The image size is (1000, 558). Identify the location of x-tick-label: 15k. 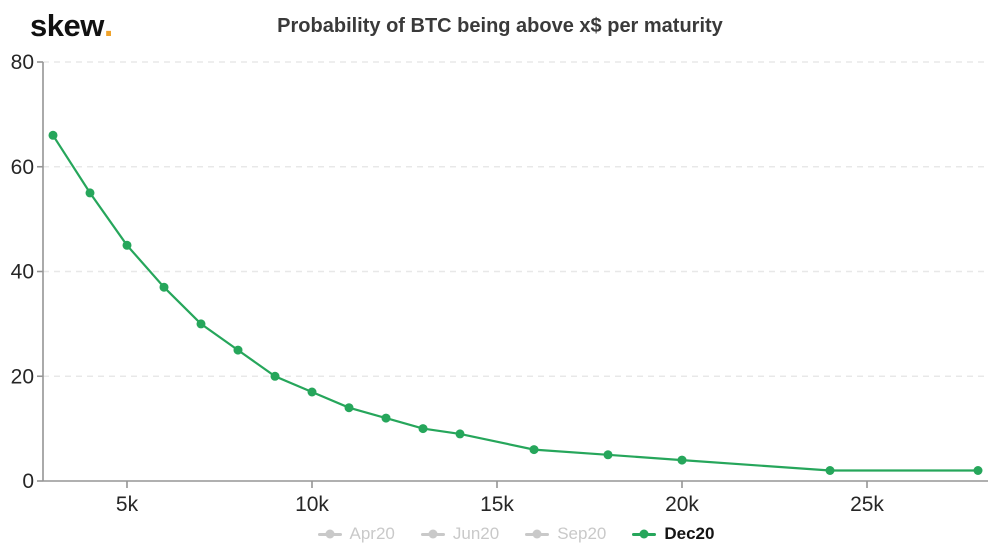
(497, 504).